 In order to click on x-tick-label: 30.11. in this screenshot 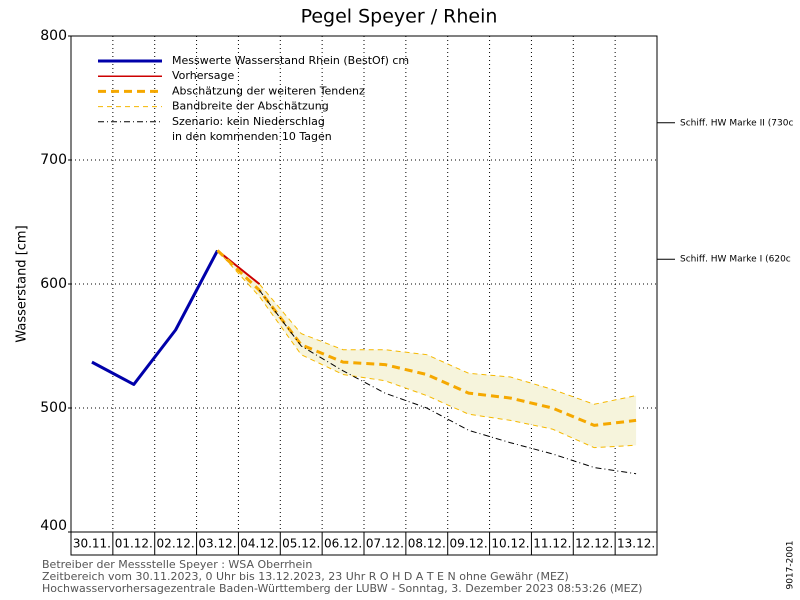, I will do `click(92, 544)`.